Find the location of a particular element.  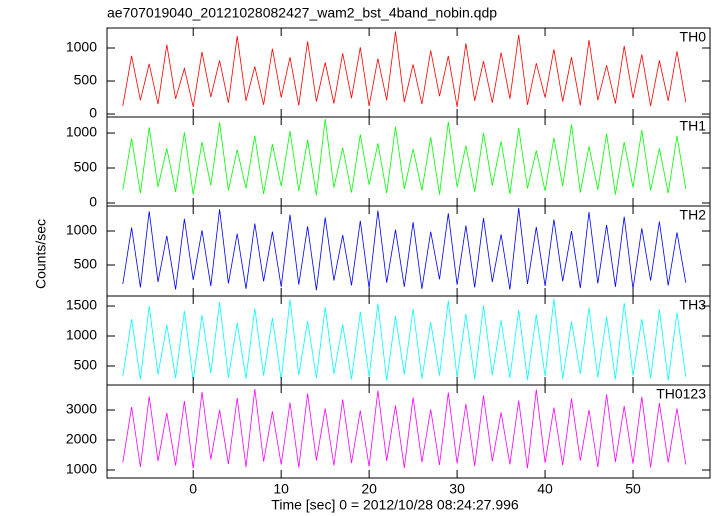

panel-label: TH3 is located at coordinates (693, 305).